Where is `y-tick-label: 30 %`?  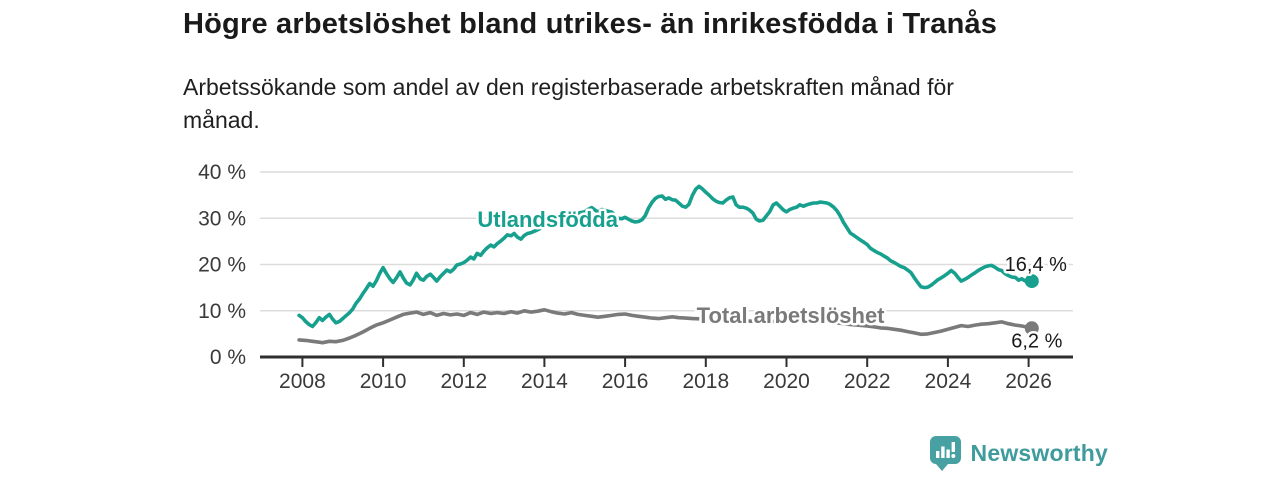 y-tick-label: 30 % is located at coordinates (222, 218).